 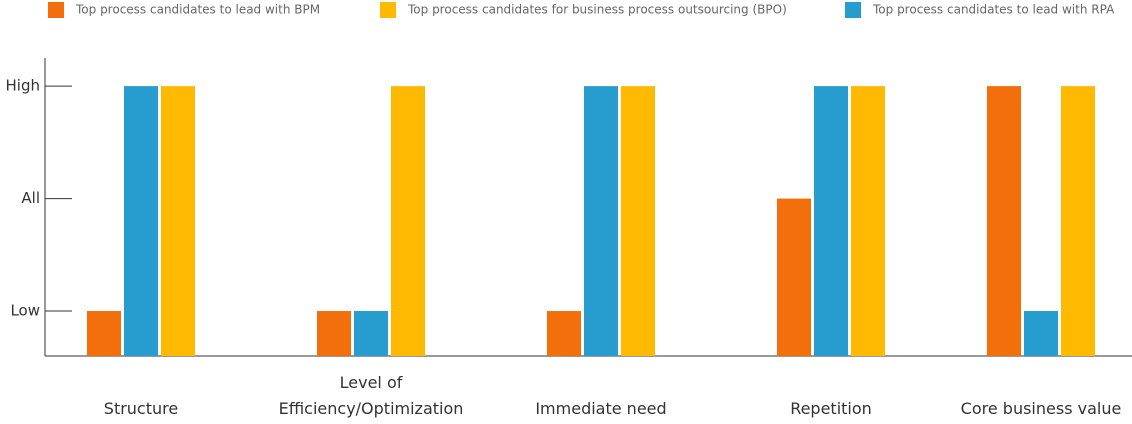 What do you see at coordinates (25, 311) in the screenshot?
I see `y-tick-label: Low` at bounding box center [25, 311].